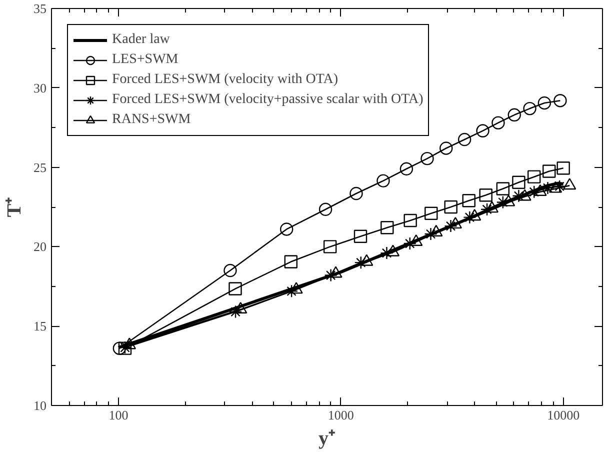 Image resolution: width=606 pixels, height=452 pixels. Describe the element at coordinates (268, 100) in the screenshot. I see `legend-label: Forced LES+SWM (velocity+passive scalar with OTA)` at that location.